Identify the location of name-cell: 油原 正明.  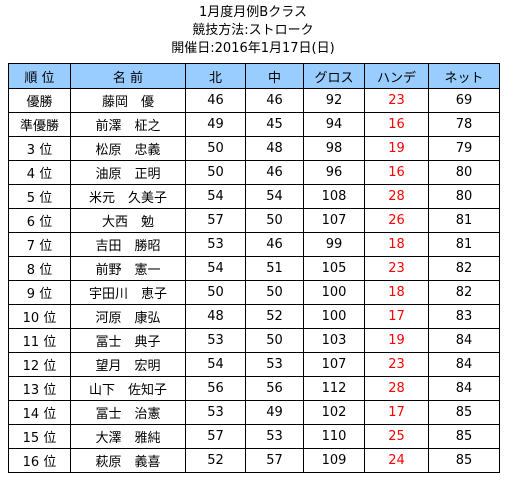
(128, 172).